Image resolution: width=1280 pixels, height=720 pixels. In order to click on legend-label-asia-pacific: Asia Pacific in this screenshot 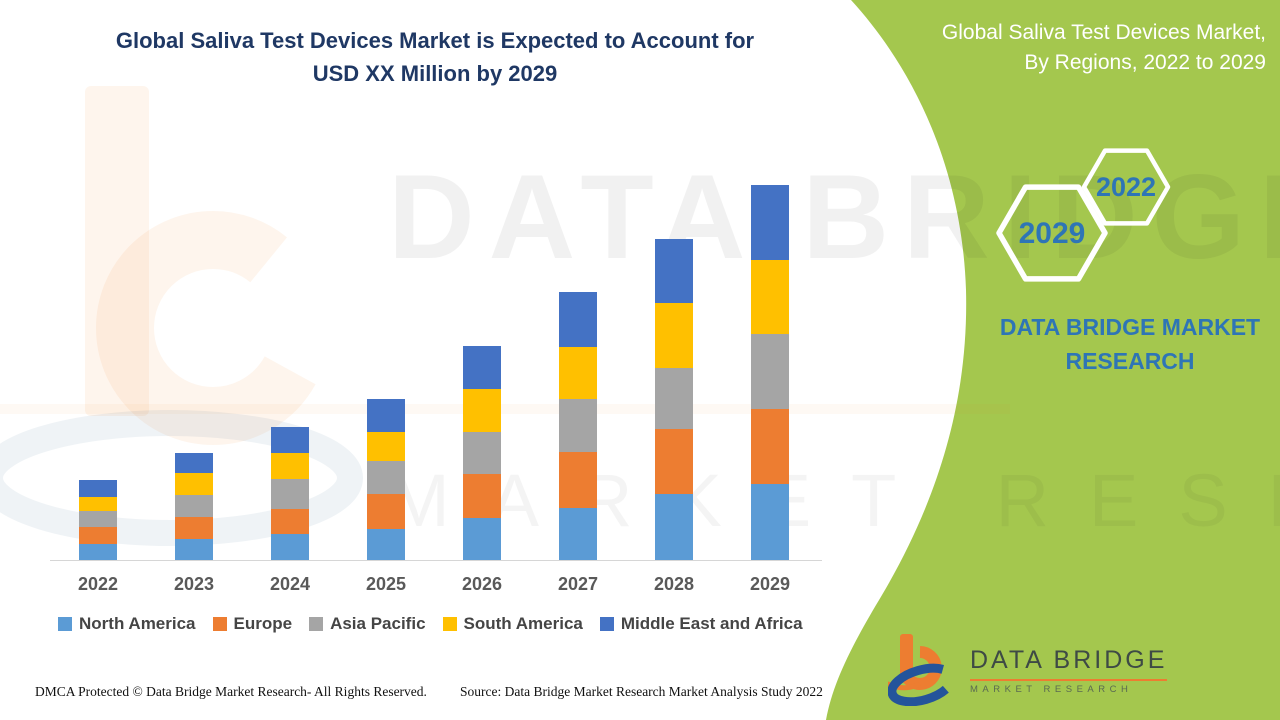, I will do `click(378, 623)`.